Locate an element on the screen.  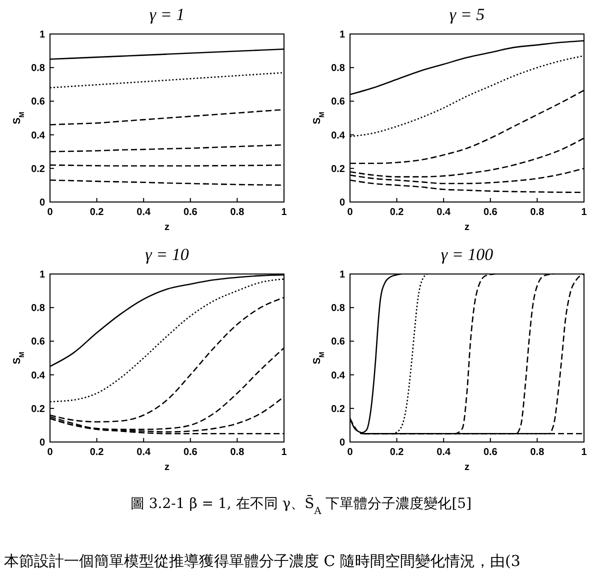
chart-title: γ = 5 is located at coordinates (467, 14).